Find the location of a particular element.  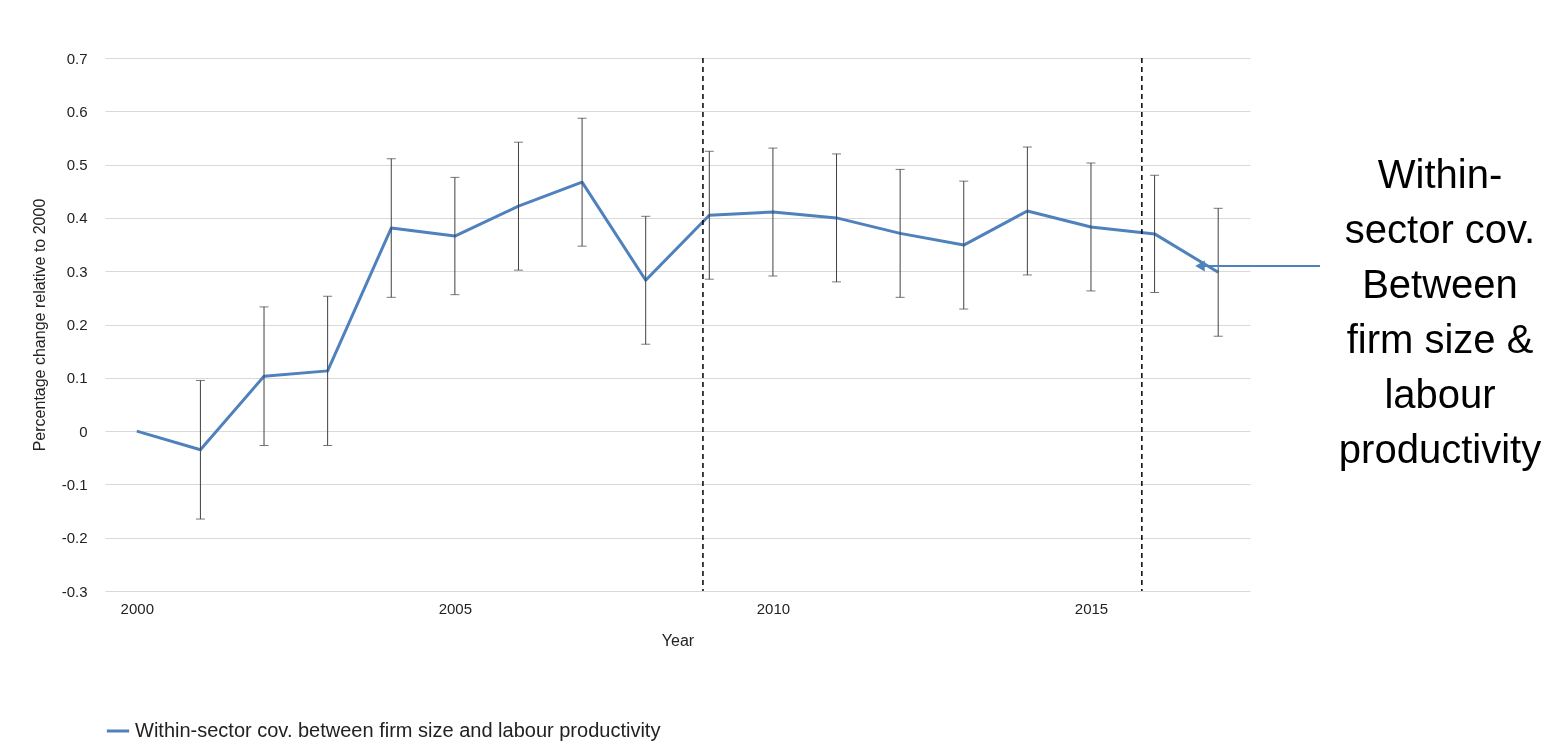

y-tick-label: 0.2 is located at coordinates (77, 324).